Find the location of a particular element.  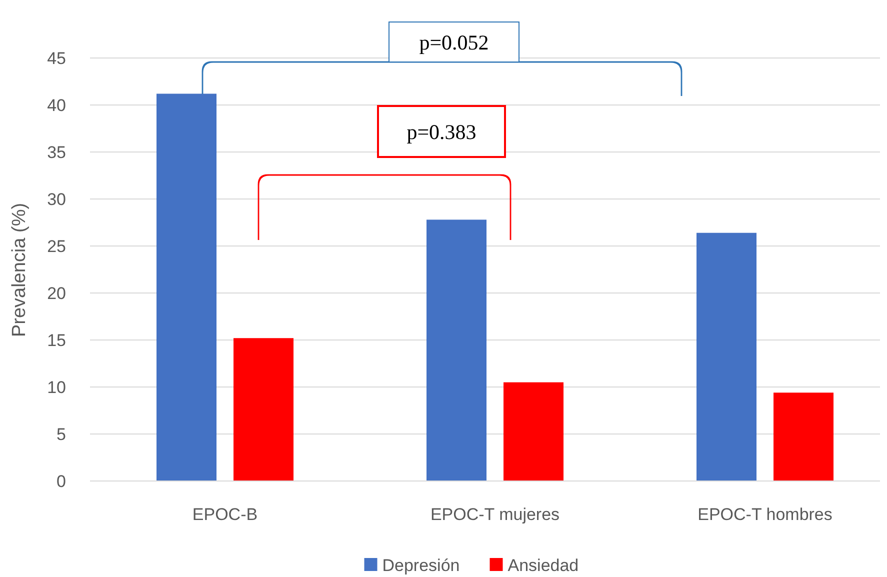

text: p=0.052 is located at coordinates (454, 42).